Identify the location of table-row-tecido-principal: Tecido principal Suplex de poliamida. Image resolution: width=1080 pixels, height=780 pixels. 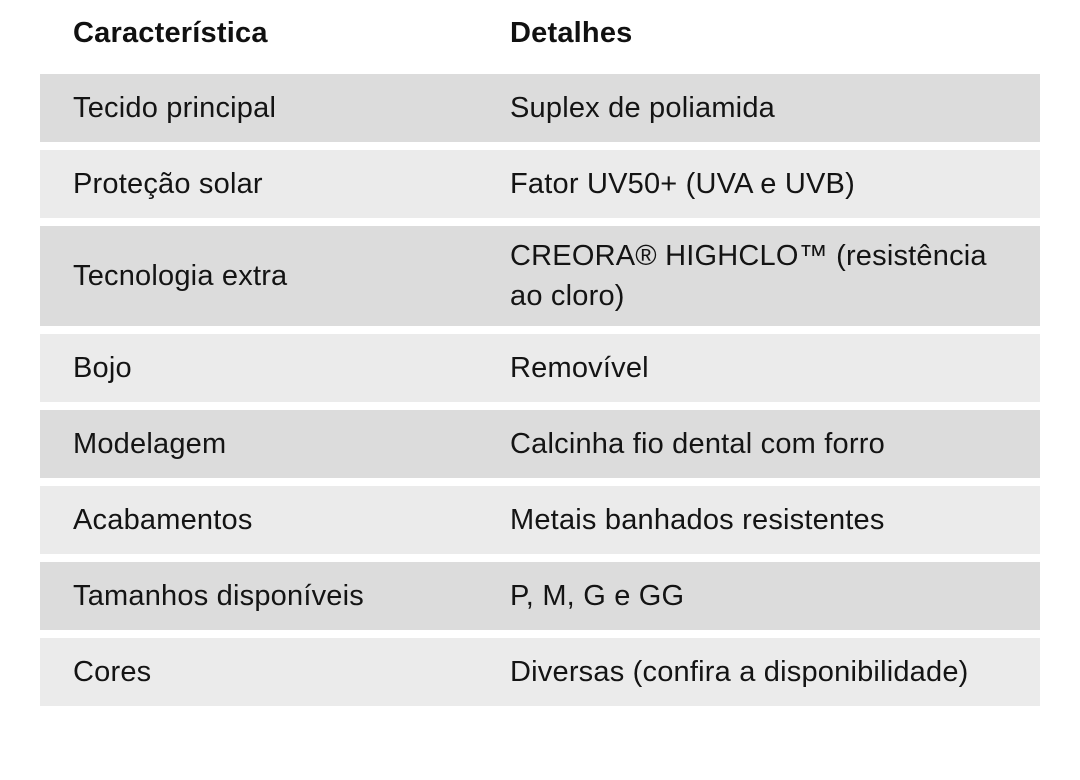
(540, 108).